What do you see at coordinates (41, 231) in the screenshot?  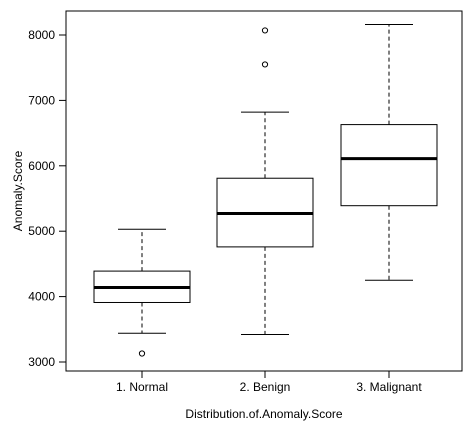 I see `y-tick-label: 5000` at bounding box center [41, 231].